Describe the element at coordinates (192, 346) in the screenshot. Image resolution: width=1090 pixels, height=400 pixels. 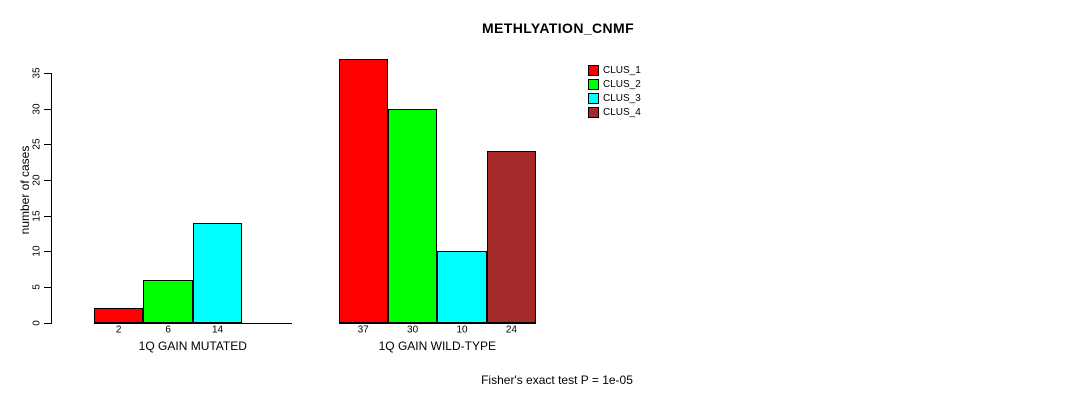
I see `group-label: 1Q GAIN MUTATED` at that location.